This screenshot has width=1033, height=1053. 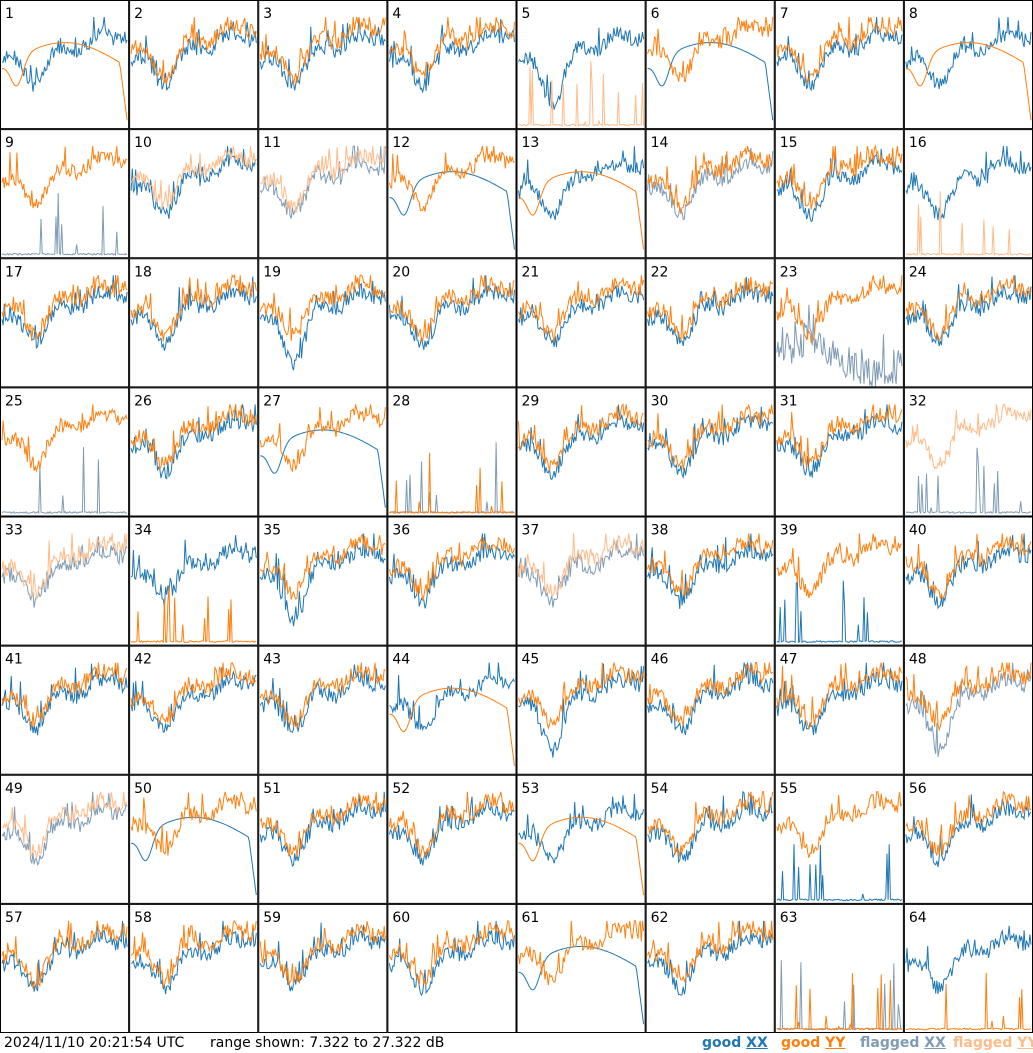 I want to click on panel-7: 7, so click(x=839, y=65).